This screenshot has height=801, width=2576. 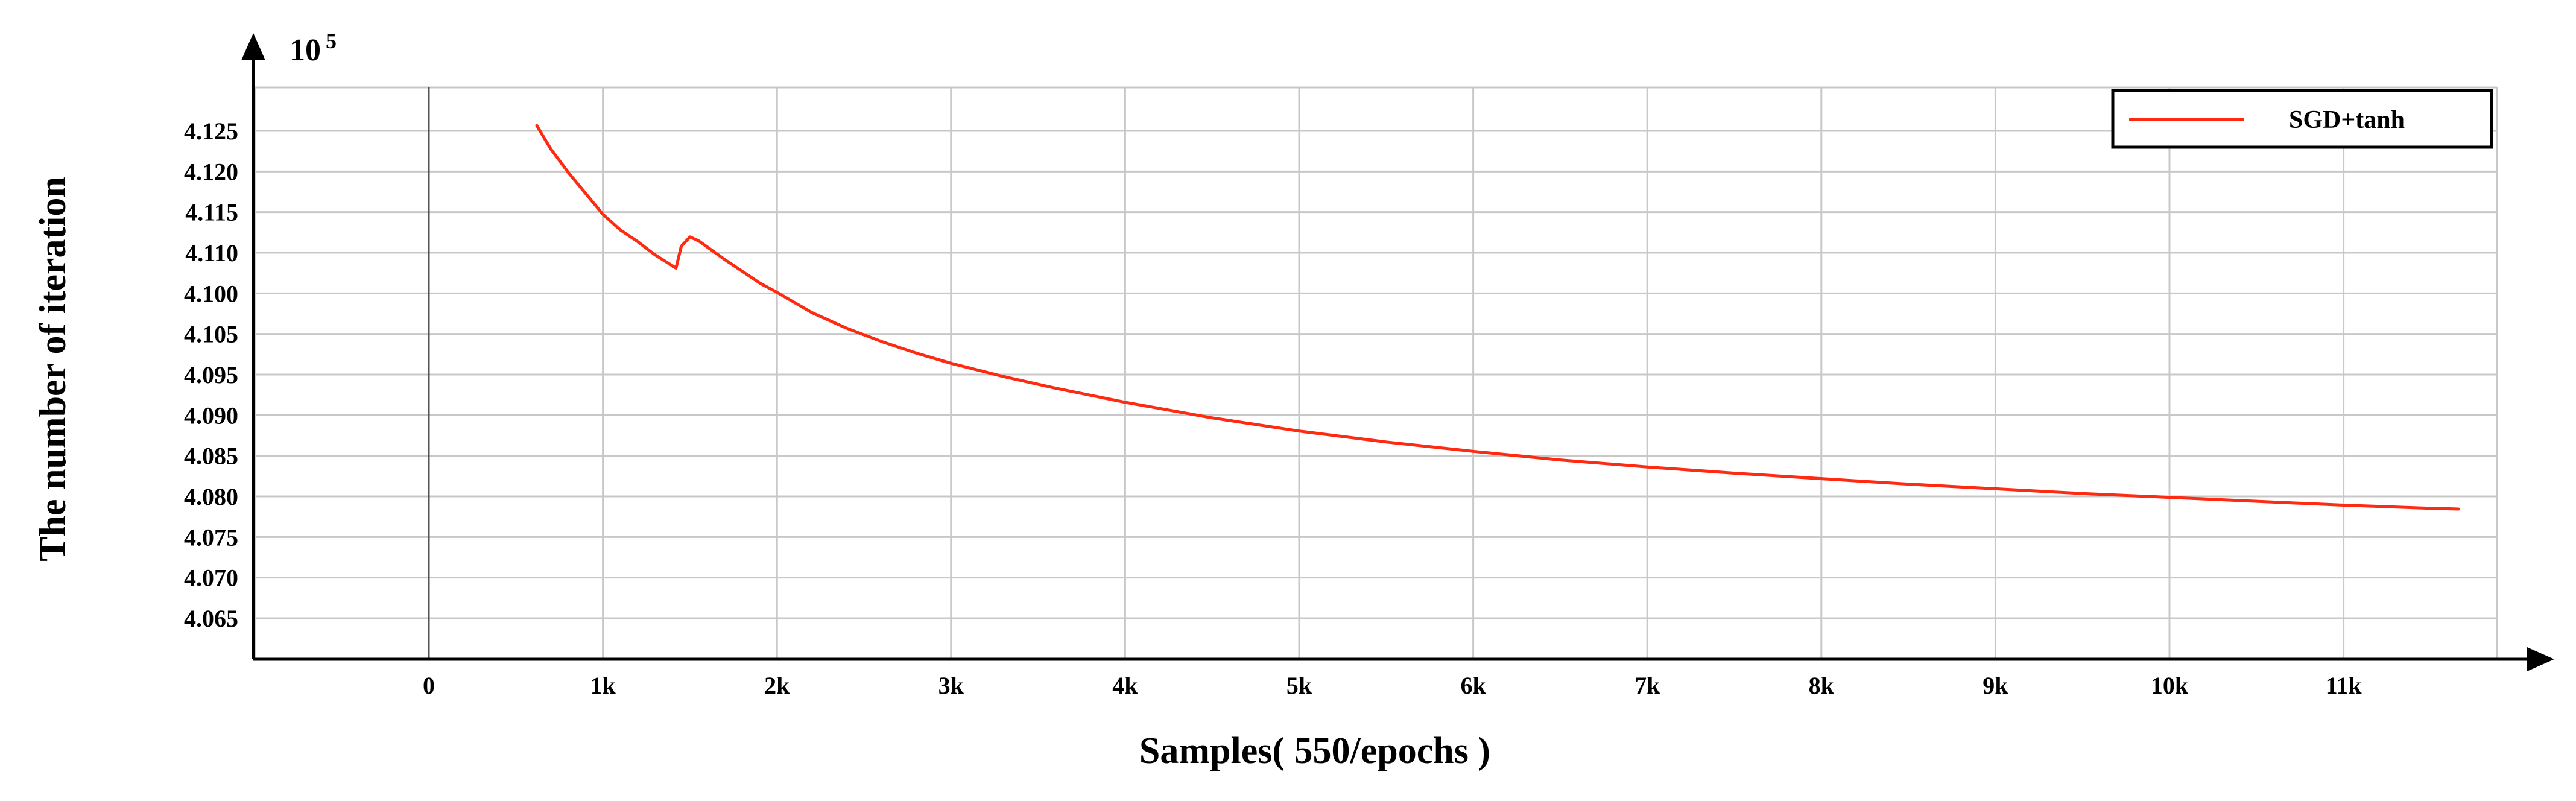 What do you see at coordinates (1392, 685) in the screenshot?
I see `x-tick-labels: 0 1k 2k 3k 4k 5k 6k 7k 8k 9k 10k 11k` at bounding box center [1392, 685].